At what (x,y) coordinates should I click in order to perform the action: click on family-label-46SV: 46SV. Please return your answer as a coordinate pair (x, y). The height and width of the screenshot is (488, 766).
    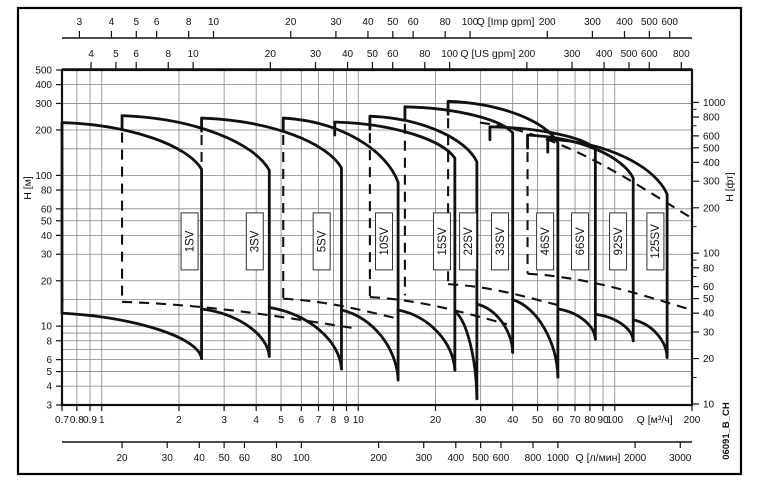
    Looking at the image, I should click on (545, 241).